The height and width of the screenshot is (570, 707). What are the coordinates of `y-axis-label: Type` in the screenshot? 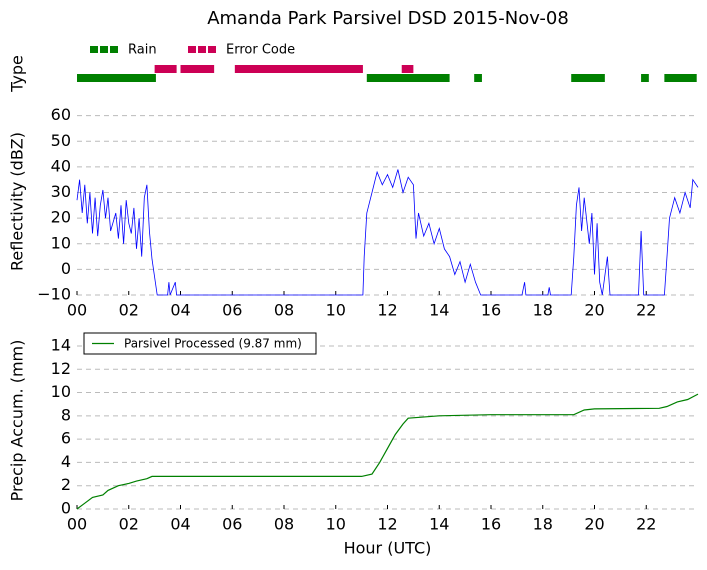 It's located at (17, 74).